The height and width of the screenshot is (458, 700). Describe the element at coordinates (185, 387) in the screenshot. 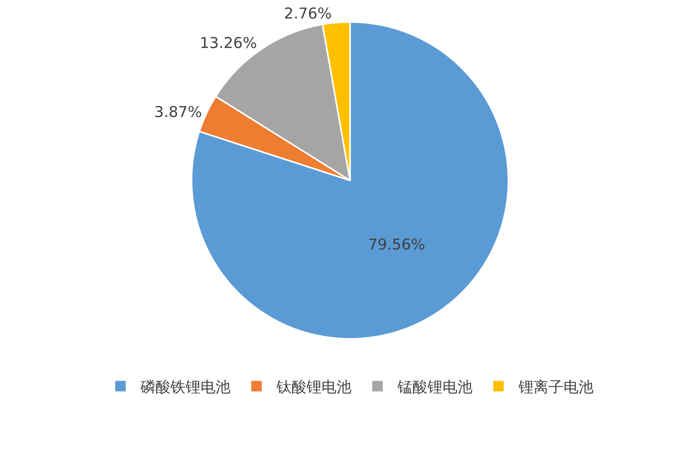

I see `legend-label: 磷酸铁锂电池` at that location.